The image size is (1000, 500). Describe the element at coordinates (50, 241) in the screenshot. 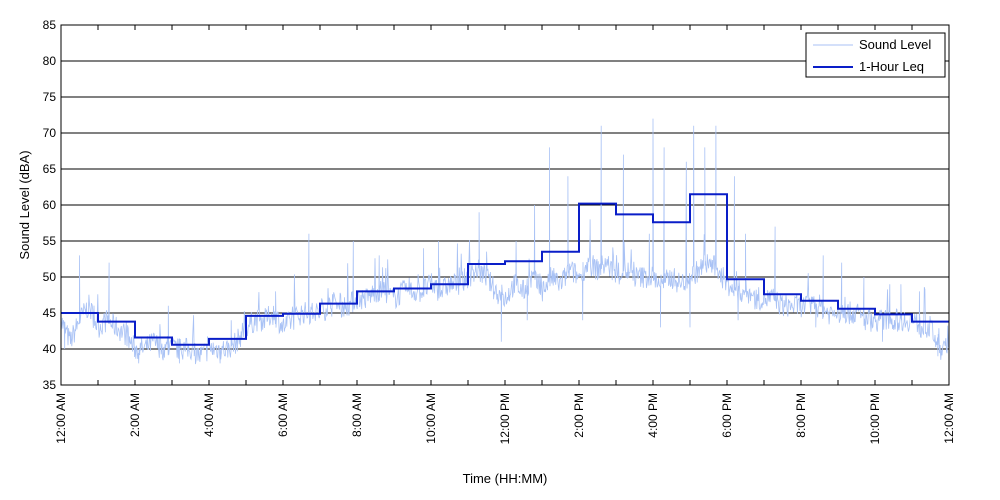

I see `y-tick-label: 55` at that location.